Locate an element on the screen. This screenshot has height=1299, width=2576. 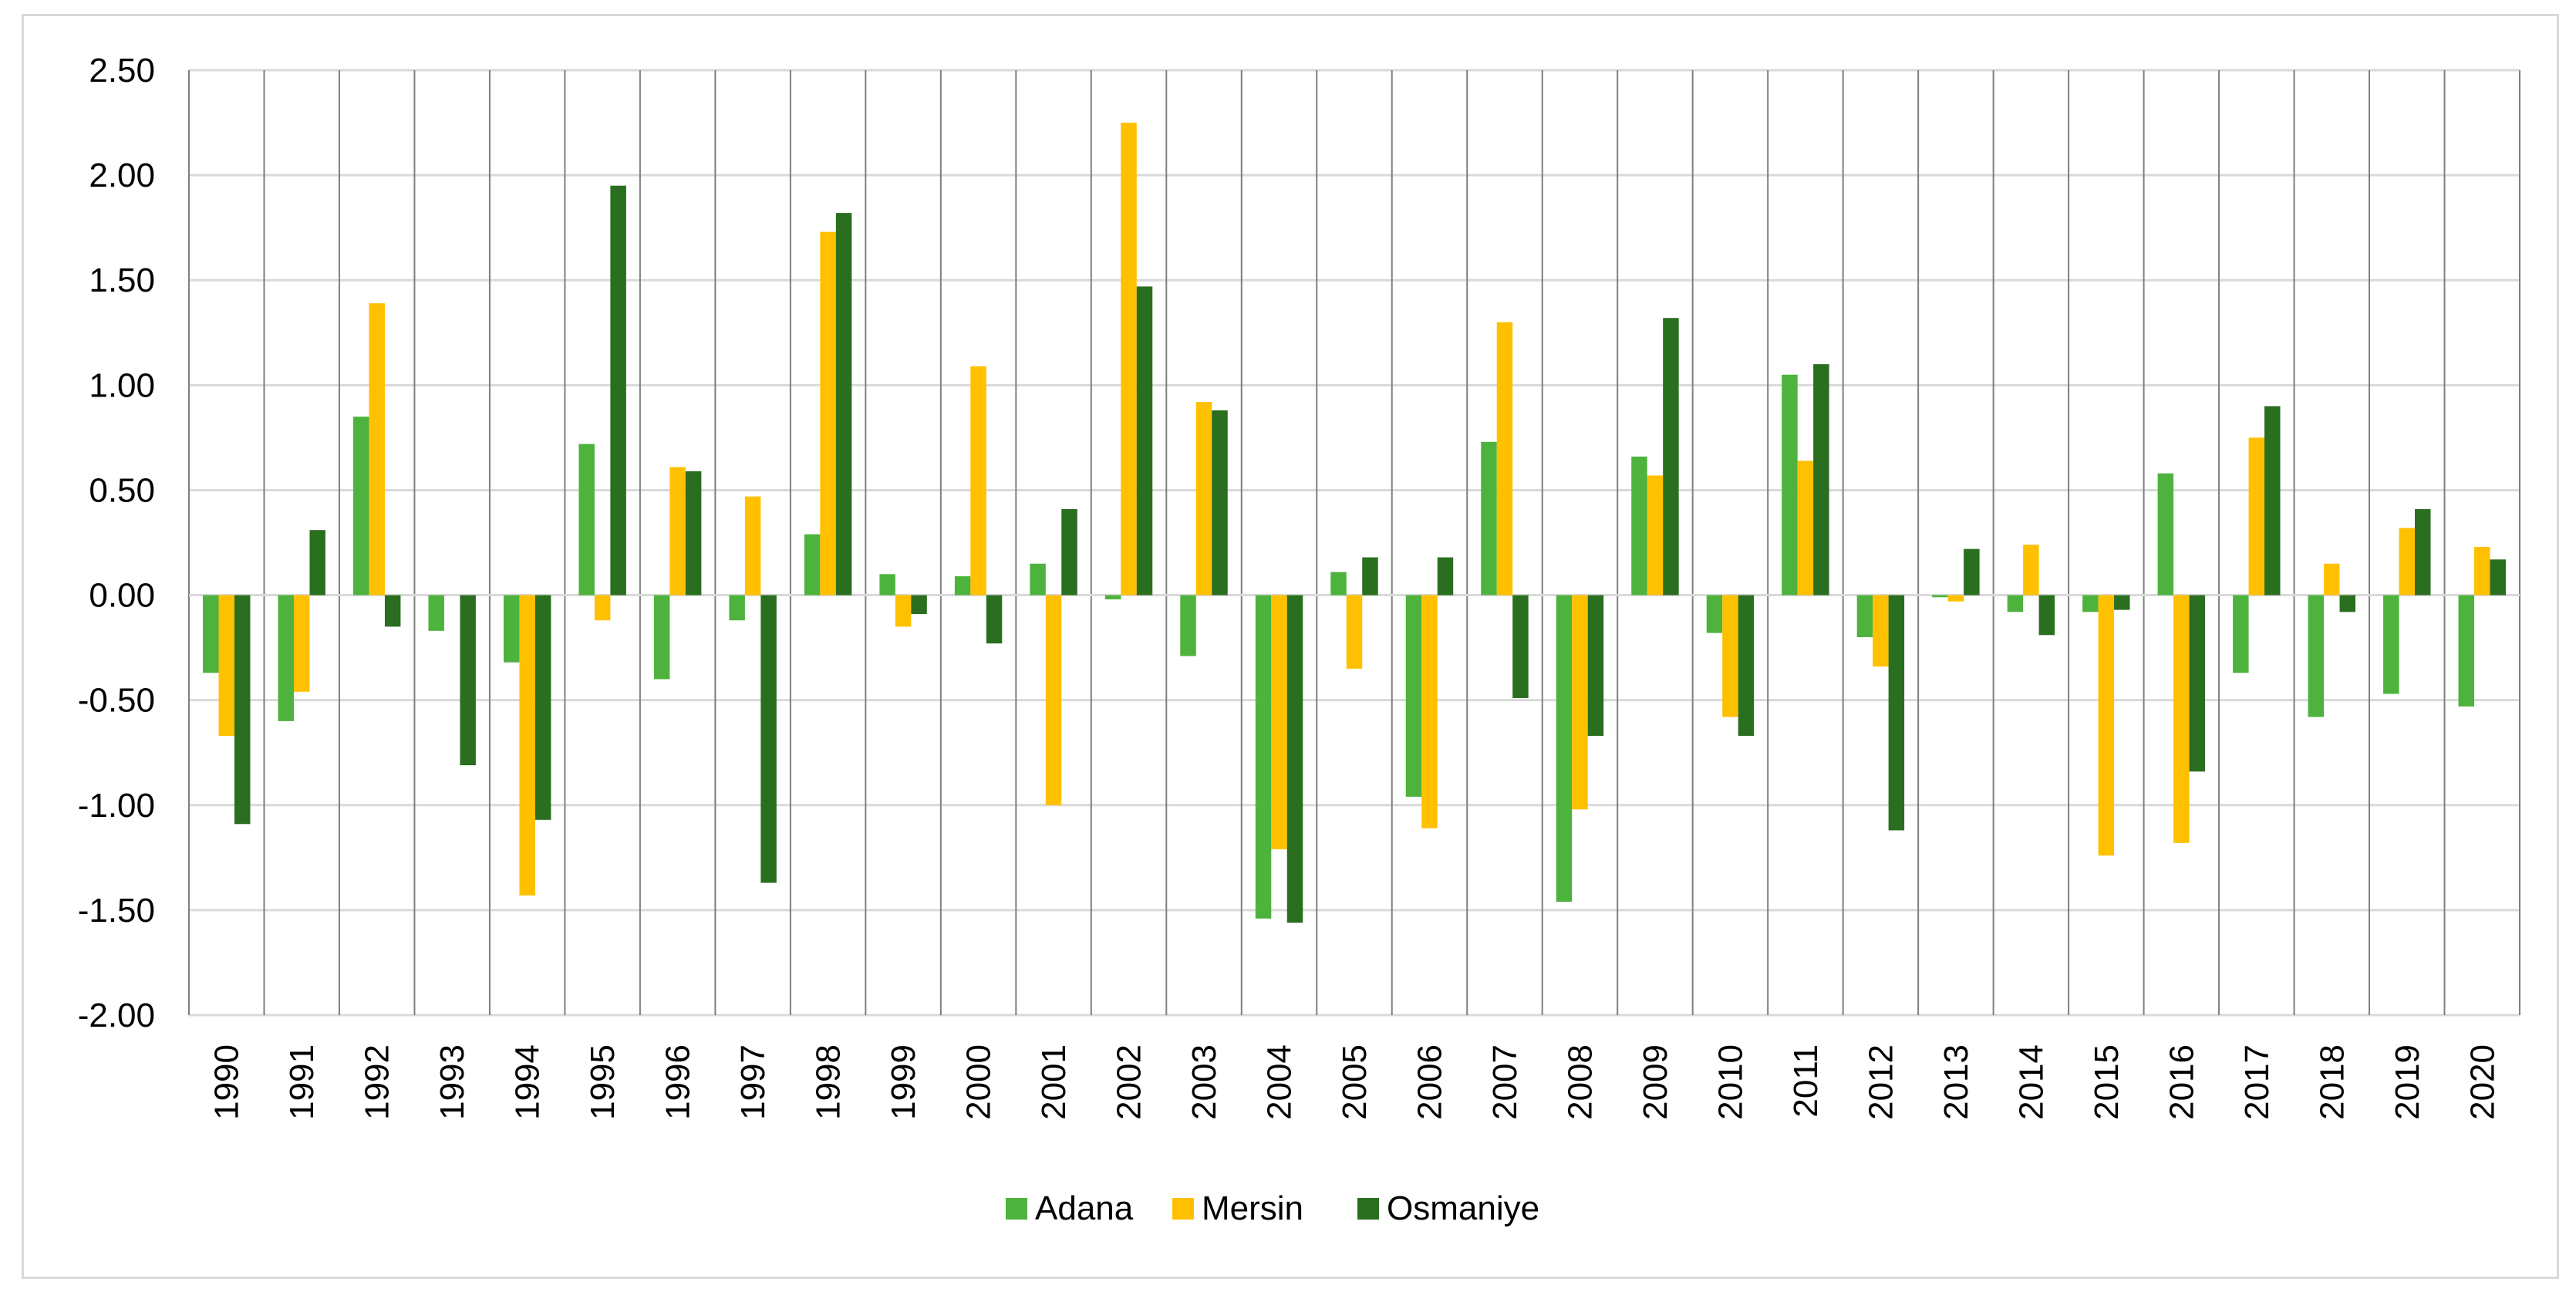
x-tick-label: 1999 is located at coordinates (903, 1082).